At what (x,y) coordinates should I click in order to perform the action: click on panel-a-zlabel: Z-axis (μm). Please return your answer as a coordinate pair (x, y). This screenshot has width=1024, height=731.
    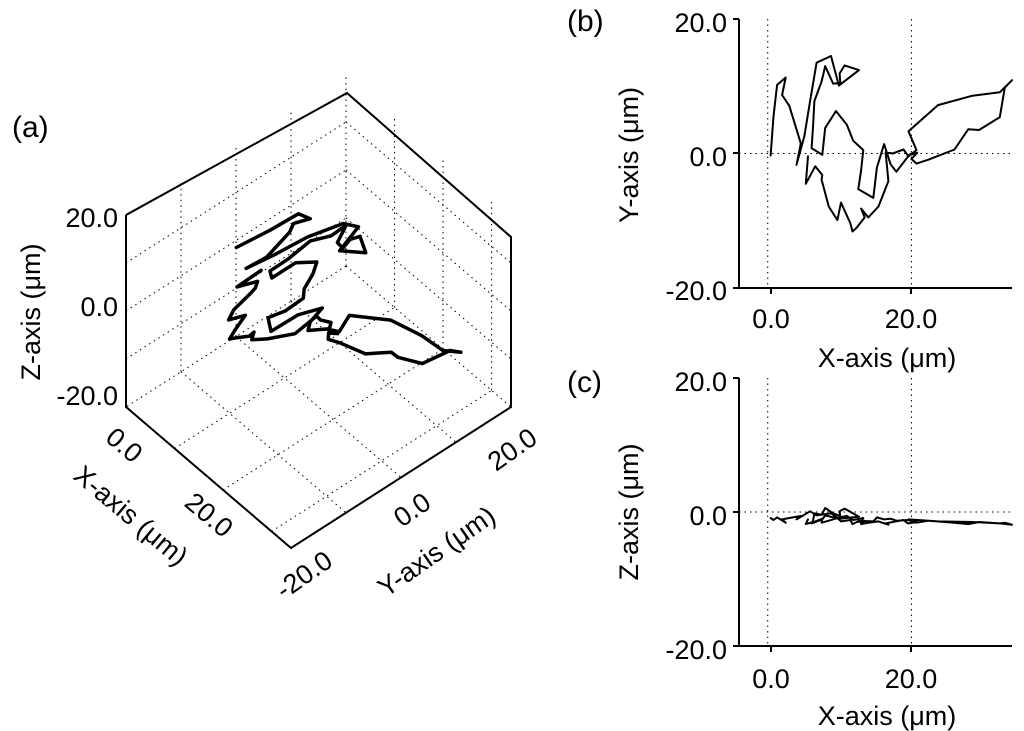
    Looking at the image, I should click on (31, 311).